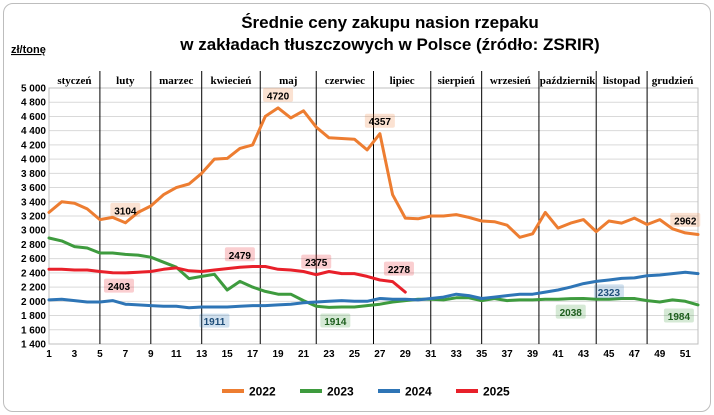 The image size is (714, 415). Describe the element at coordinates (75, 354) in the screenshot. I see `x-tick-label-1: 3` at that location.